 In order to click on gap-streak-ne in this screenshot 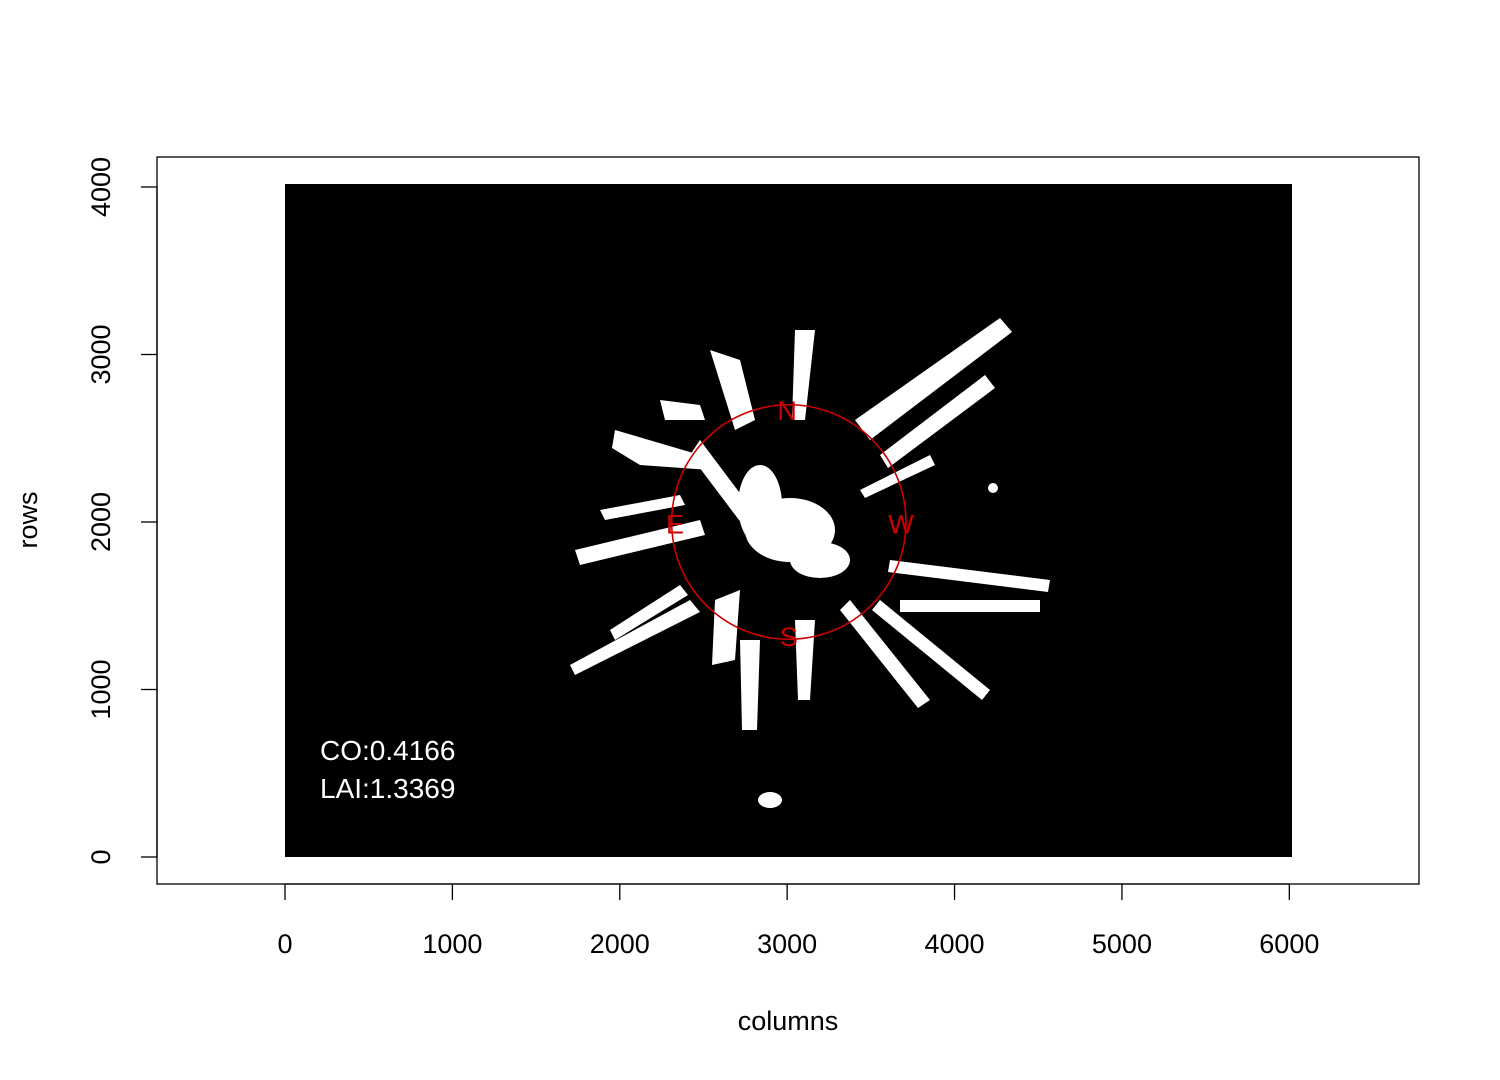, I will do `click(933, 379)`.